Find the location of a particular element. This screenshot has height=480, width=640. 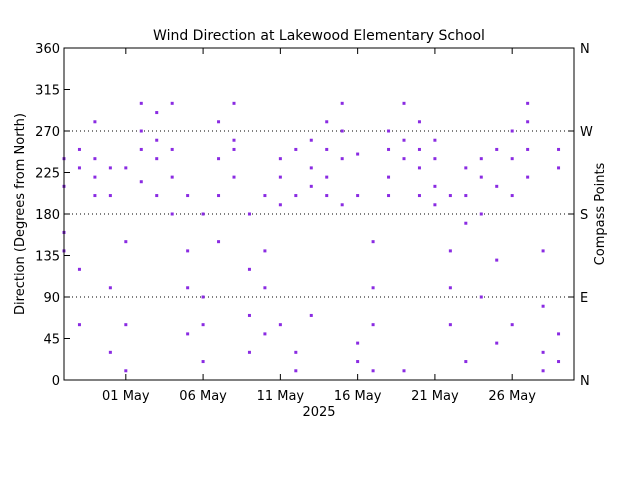

right-axis-ticks: N E S W N is located at coordinates (580, 215).